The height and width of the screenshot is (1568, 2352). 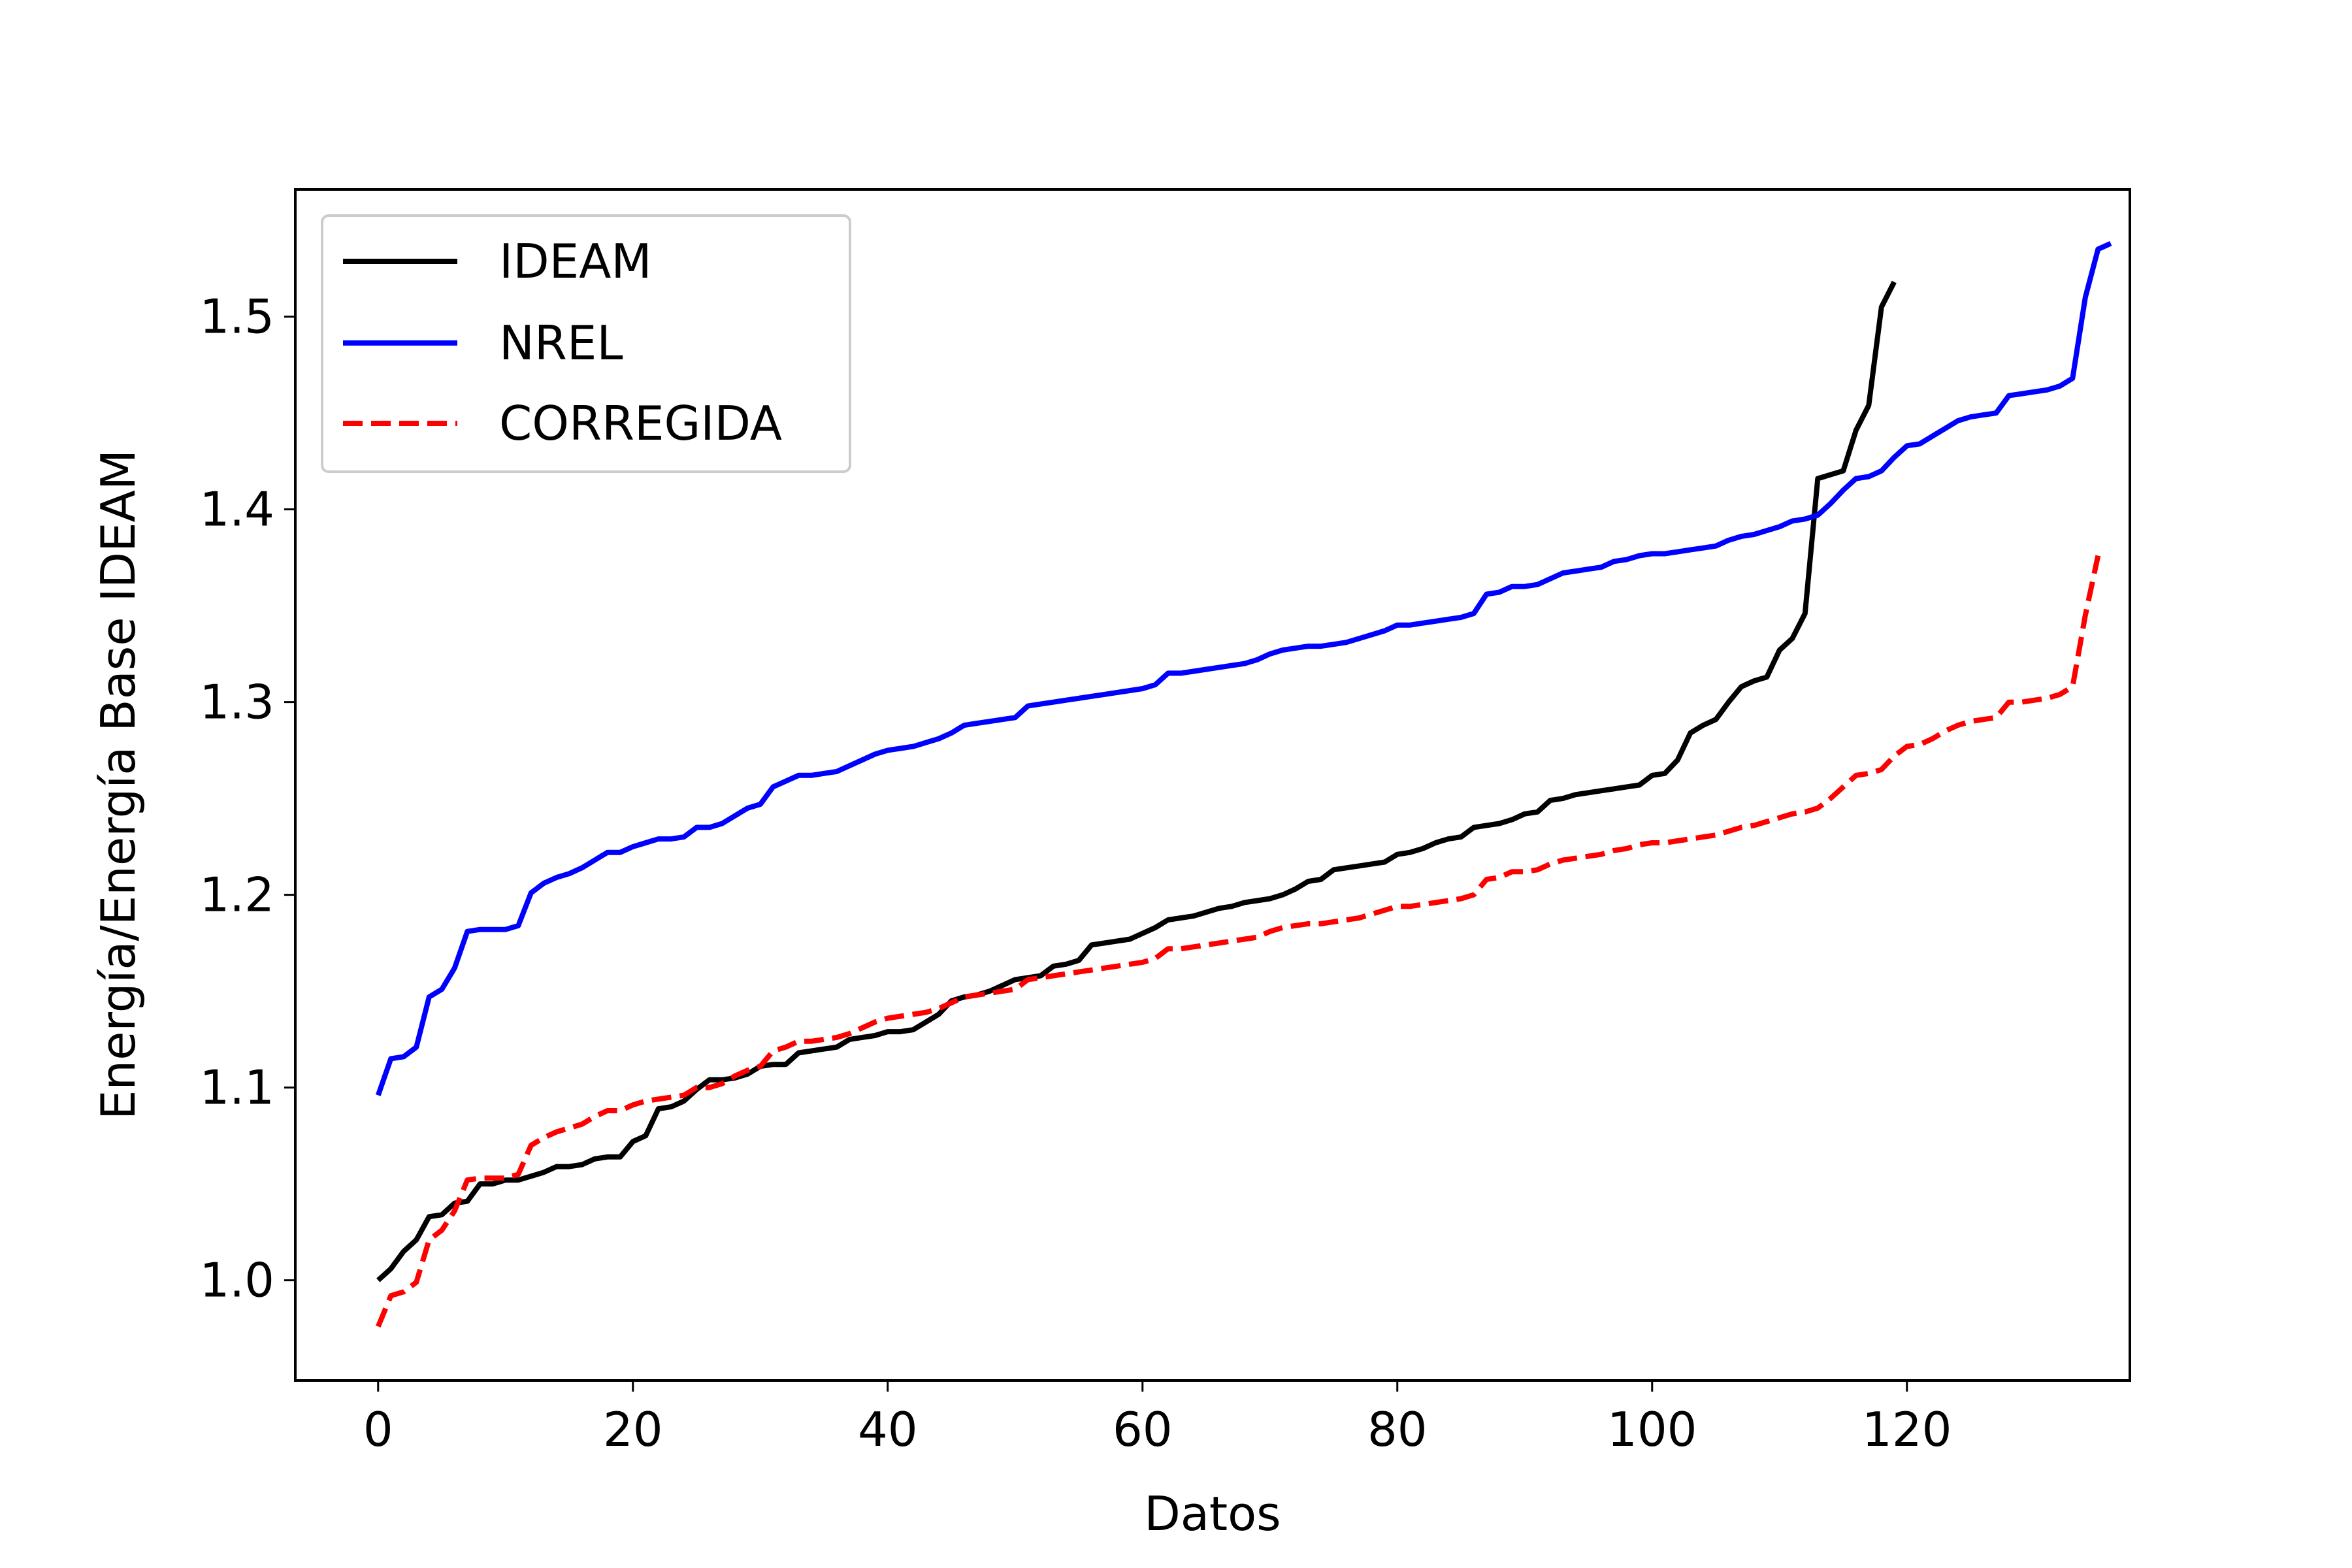 What do you see at coordinates (118, 784) in the screenshot?
I see `y-axis-label: Energía/Energía Base IDEAM` at bounding box center [118, 784].